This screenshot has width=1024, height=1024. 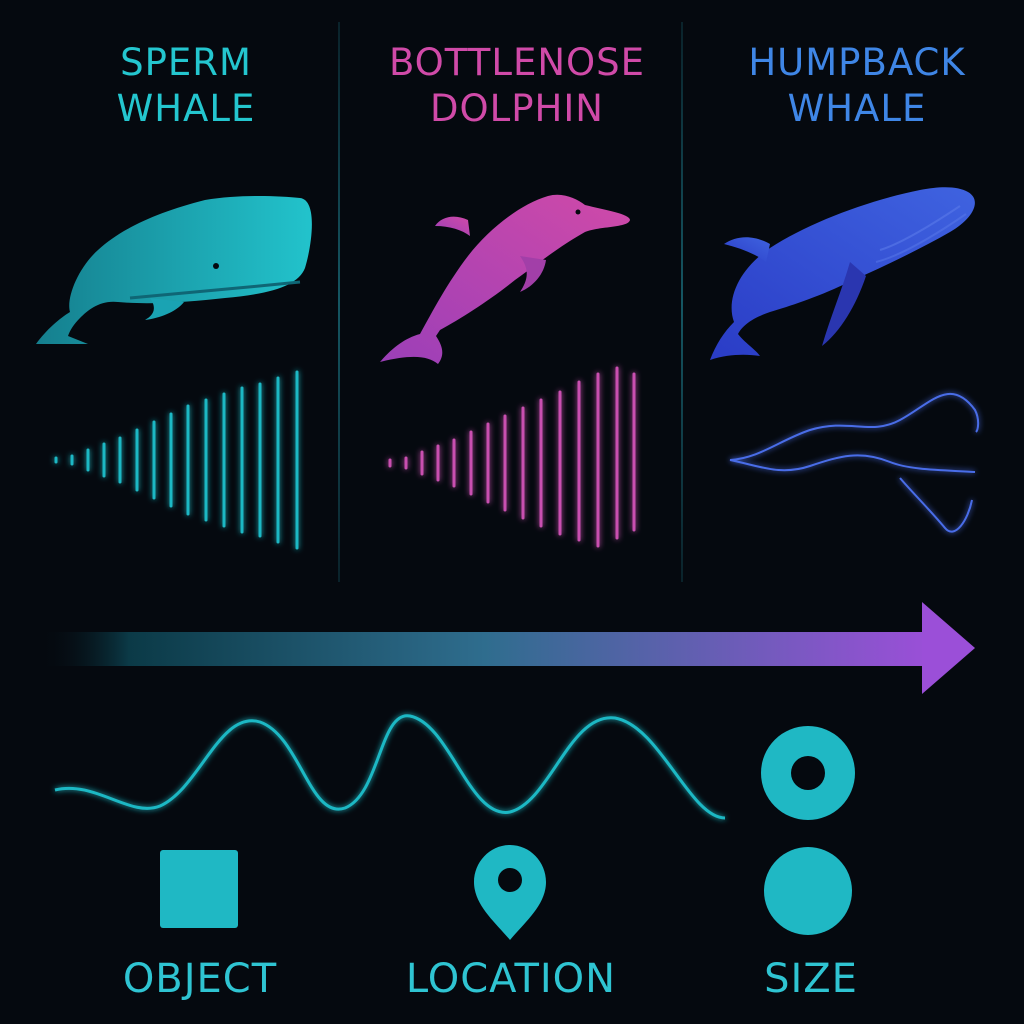 What do you see at coordinates (842, 273) in the screenshot?
I see `humpback-whale-icon` at bounding box center [842, 273].